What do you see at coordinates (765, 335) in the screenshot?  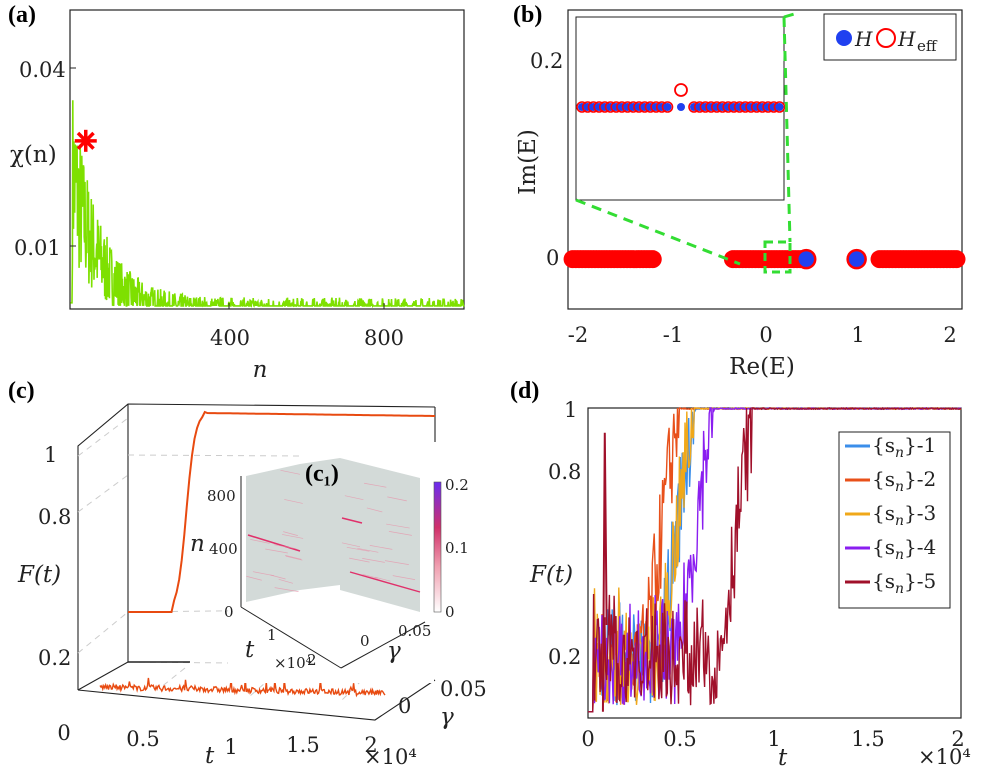 I see `b-xtick-2: 0` at bounding box center [765, 335].